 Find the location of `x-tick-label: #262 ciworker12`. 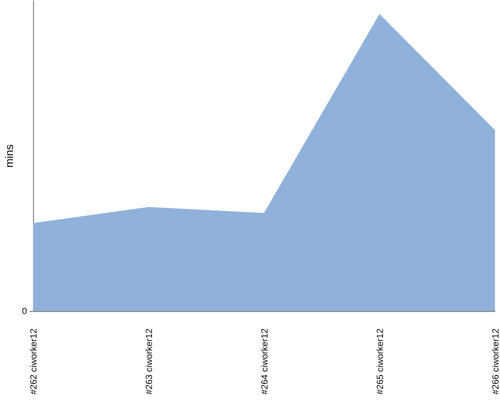

x-tick-label: #262 ciworker12 is located at coordinates (33, 361).